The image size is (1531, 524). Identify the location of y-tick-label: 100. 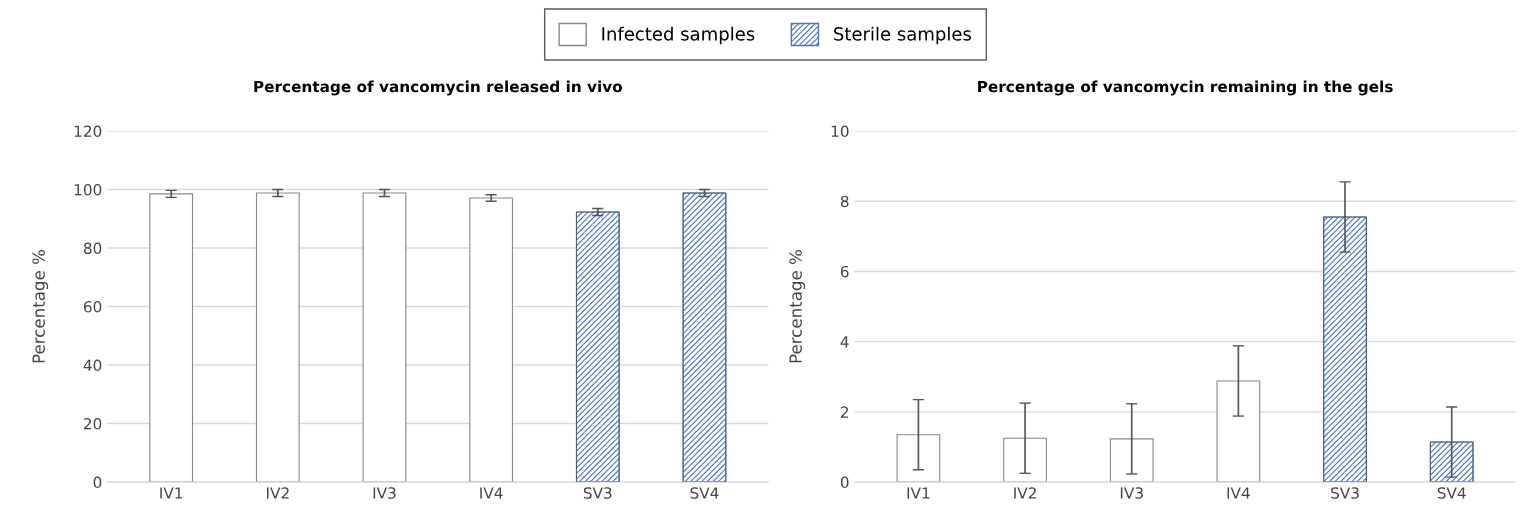
(88, 189).